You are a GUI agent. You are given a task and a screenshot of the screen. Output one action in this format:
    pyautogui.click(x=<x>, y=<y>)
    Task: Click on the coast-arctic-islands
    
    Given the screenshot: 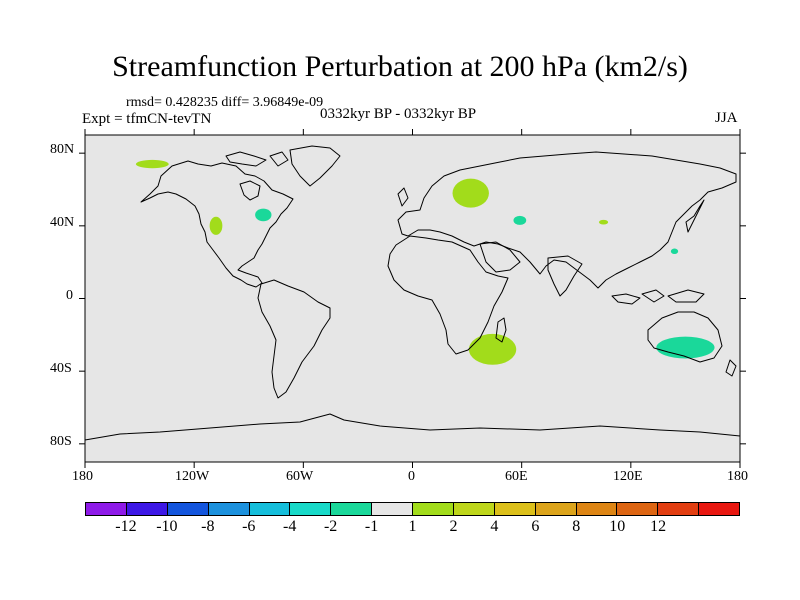 What is the action you would take?
    pyautogui.click(x=257, y=159)
    